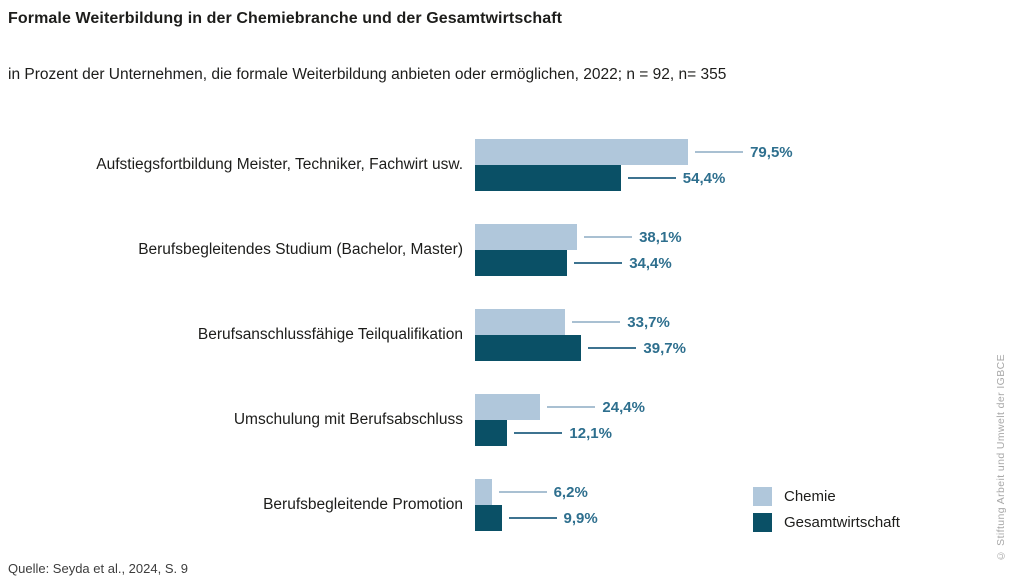 Image resolution: width=1009 pixels, height=584 pixels. Describe the element at coordinates (330, 335) in the screenshot. I see `category-label: Berufsanschlussfähige Teilqualifikation` at that location.